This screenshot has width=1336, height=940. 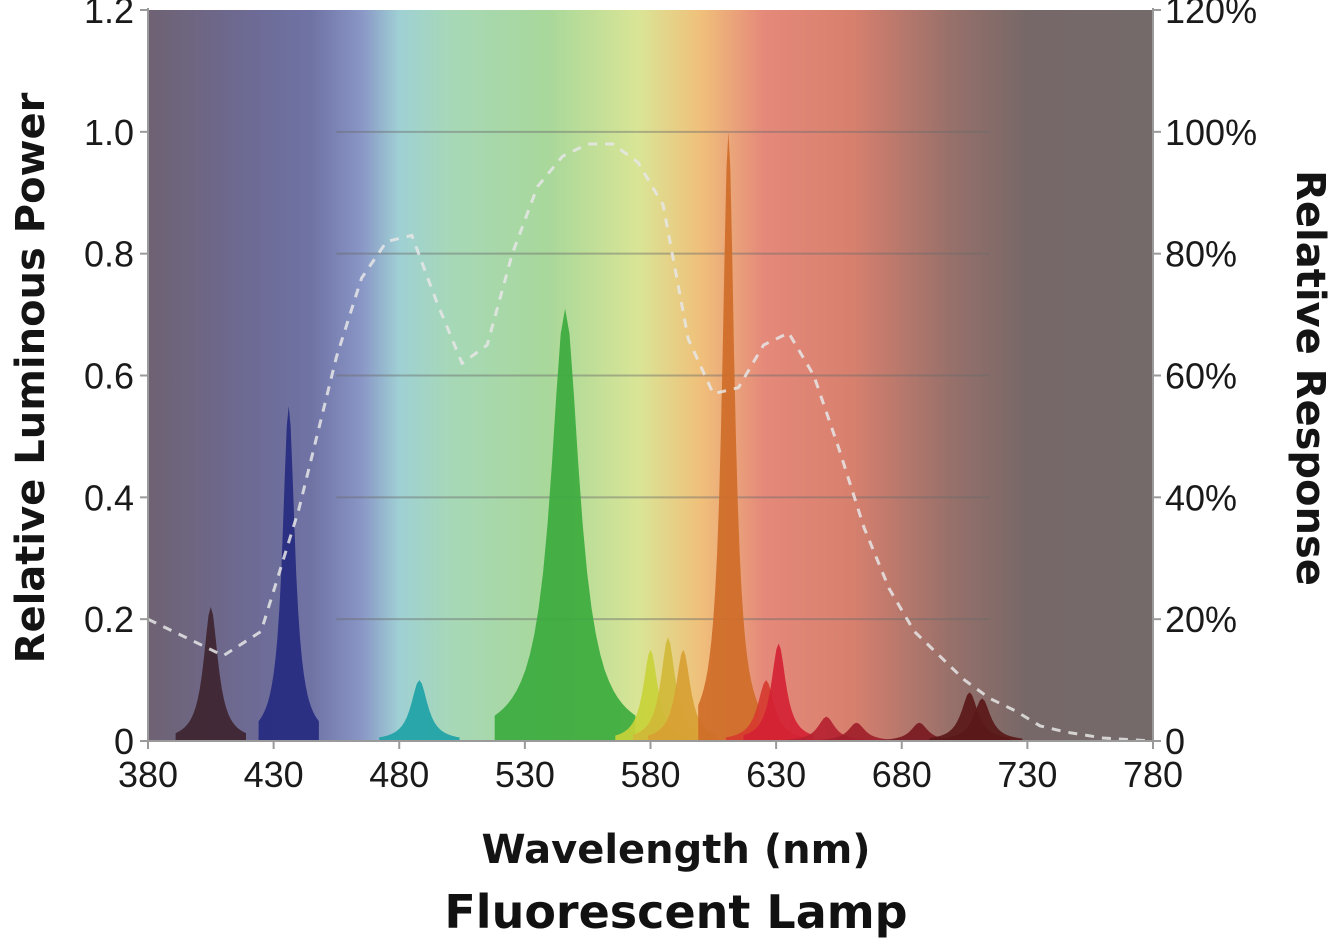 I want to click on y2-tick-label: 20%, so click(x=1201, y=619).